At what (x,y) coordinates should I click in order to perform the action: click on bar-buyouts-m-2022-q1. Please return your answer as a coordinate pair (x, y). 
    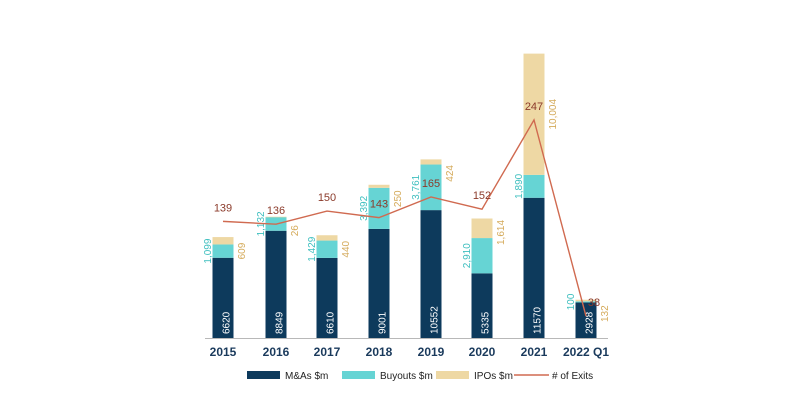
    Looking at the image, I should click on (586, 302).